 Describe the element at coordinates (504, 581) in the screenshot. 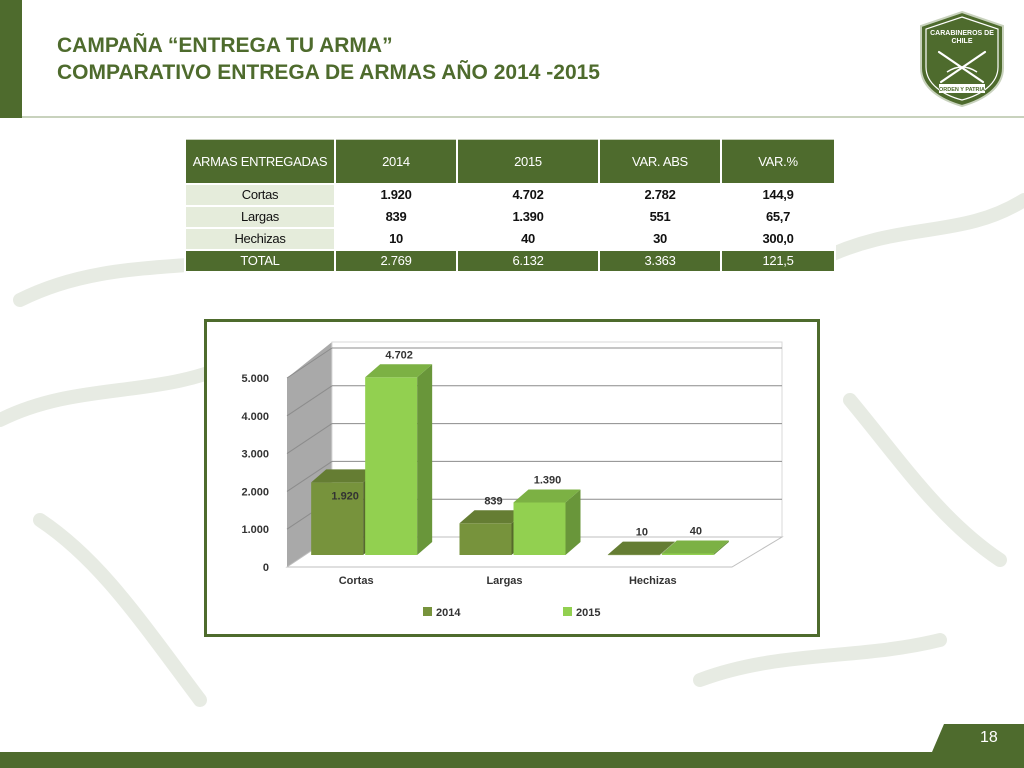

I see `x-tick-label: Largas` at that location.